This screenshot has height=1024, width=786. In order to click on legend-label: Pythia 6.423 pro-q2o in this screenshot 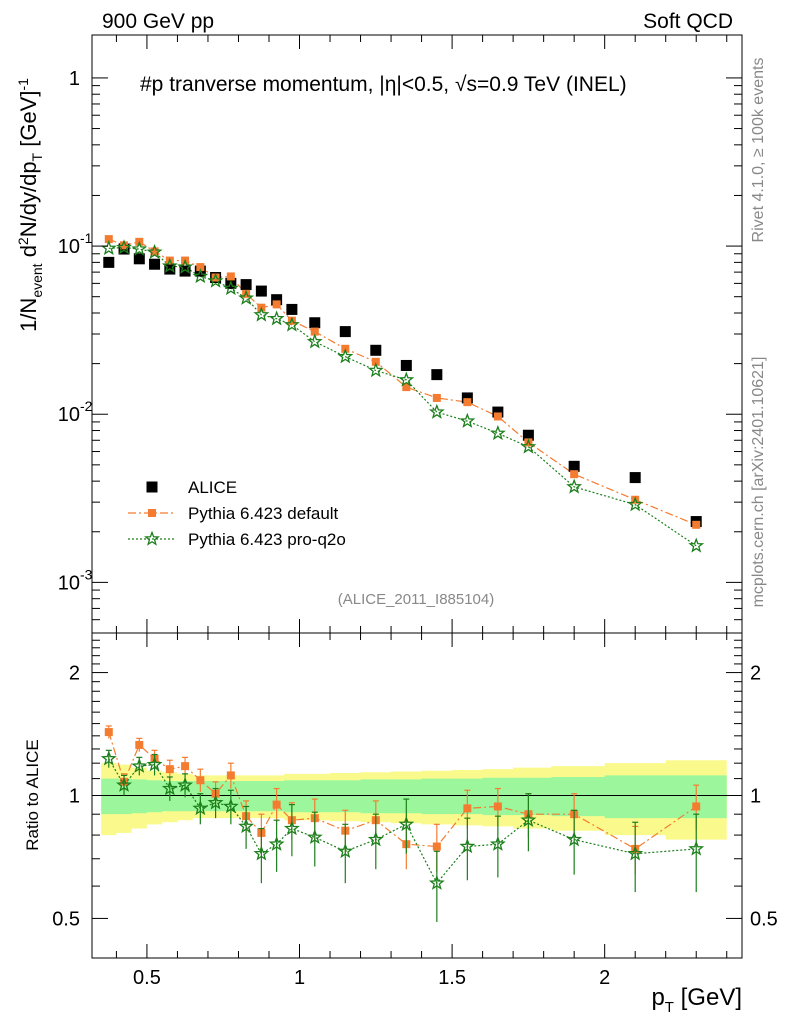, I will do `click(267, 539)`.